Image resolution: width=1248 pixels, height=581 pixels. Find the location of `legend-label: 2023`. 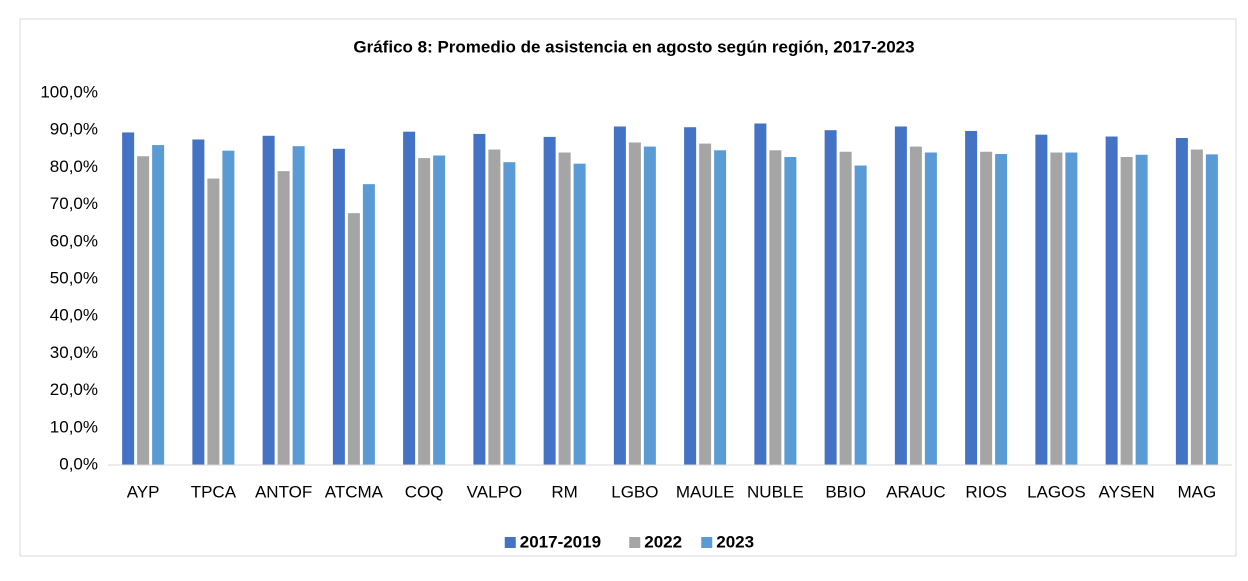

legend-label: 2023 is located at coordinates (735, 541).